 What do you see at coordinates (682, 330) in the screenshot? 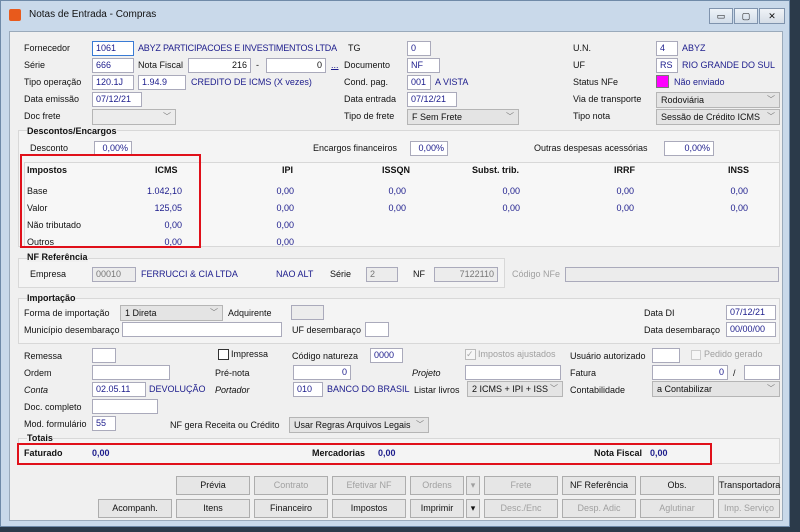
I see `data-desembaraco-label: Data desembaraço` at bounding box center [682, 330].